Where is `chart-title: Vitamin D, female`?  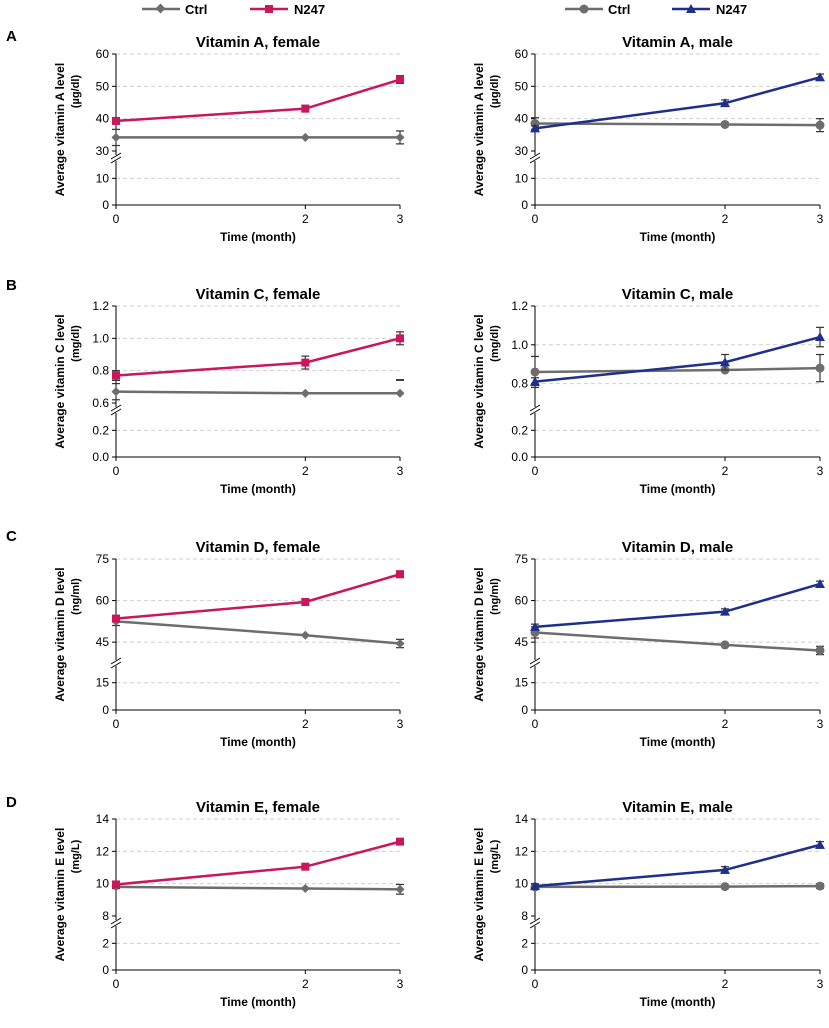 chart-title: Vitamin D, female is located at coordinates (258, 547).